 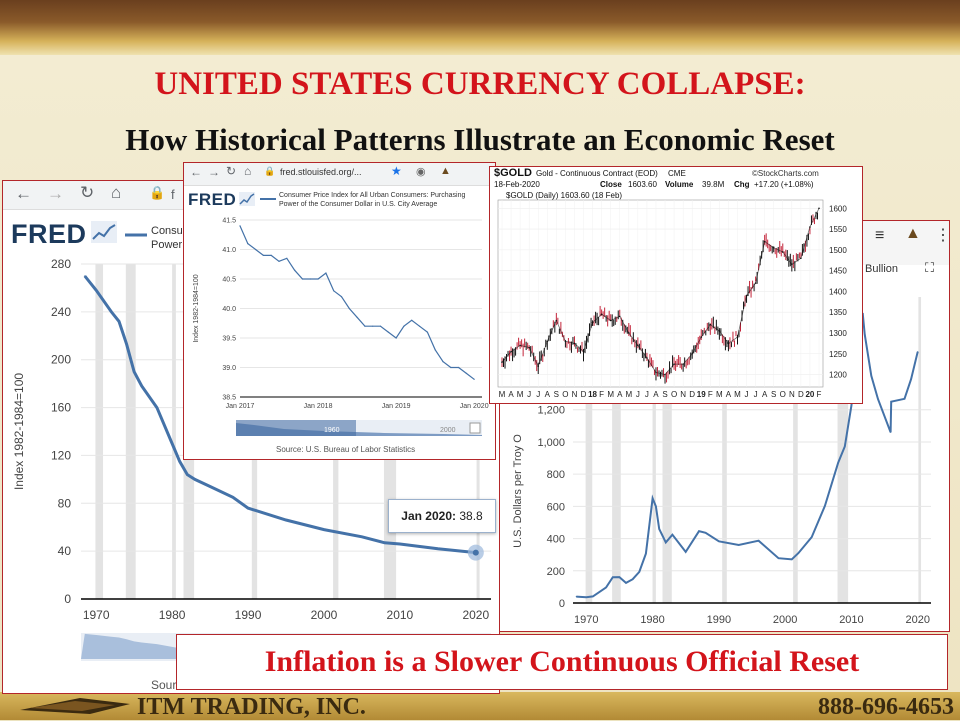 What do you see at coordinates (642, 184) in the screenshot?
I see `close-value: 1603.60` at bounding box center [642, 184].